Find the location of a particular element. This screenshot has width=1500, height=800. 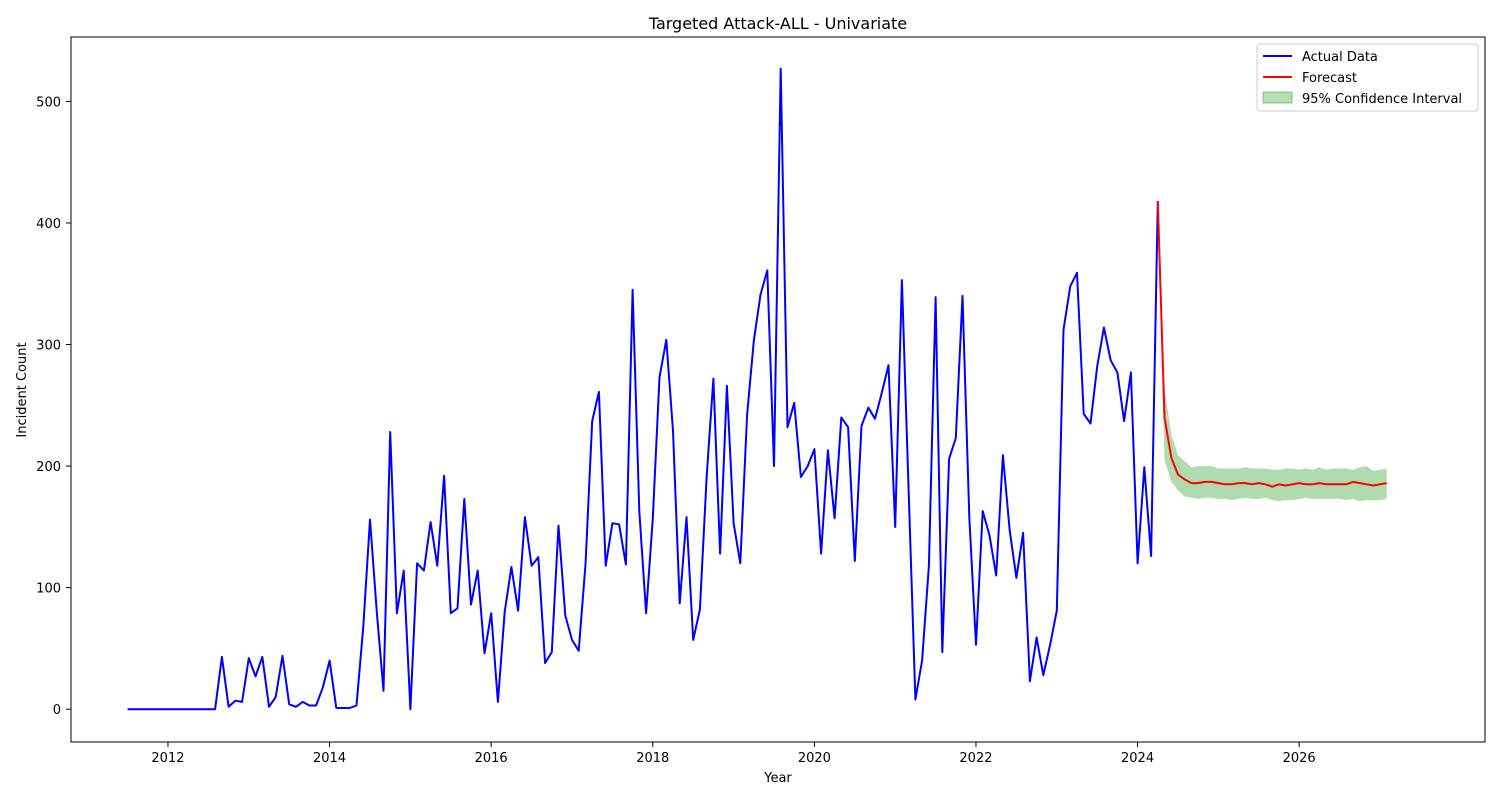

legend-label-forecast: Forecast is located at coordinates (1329, 78).